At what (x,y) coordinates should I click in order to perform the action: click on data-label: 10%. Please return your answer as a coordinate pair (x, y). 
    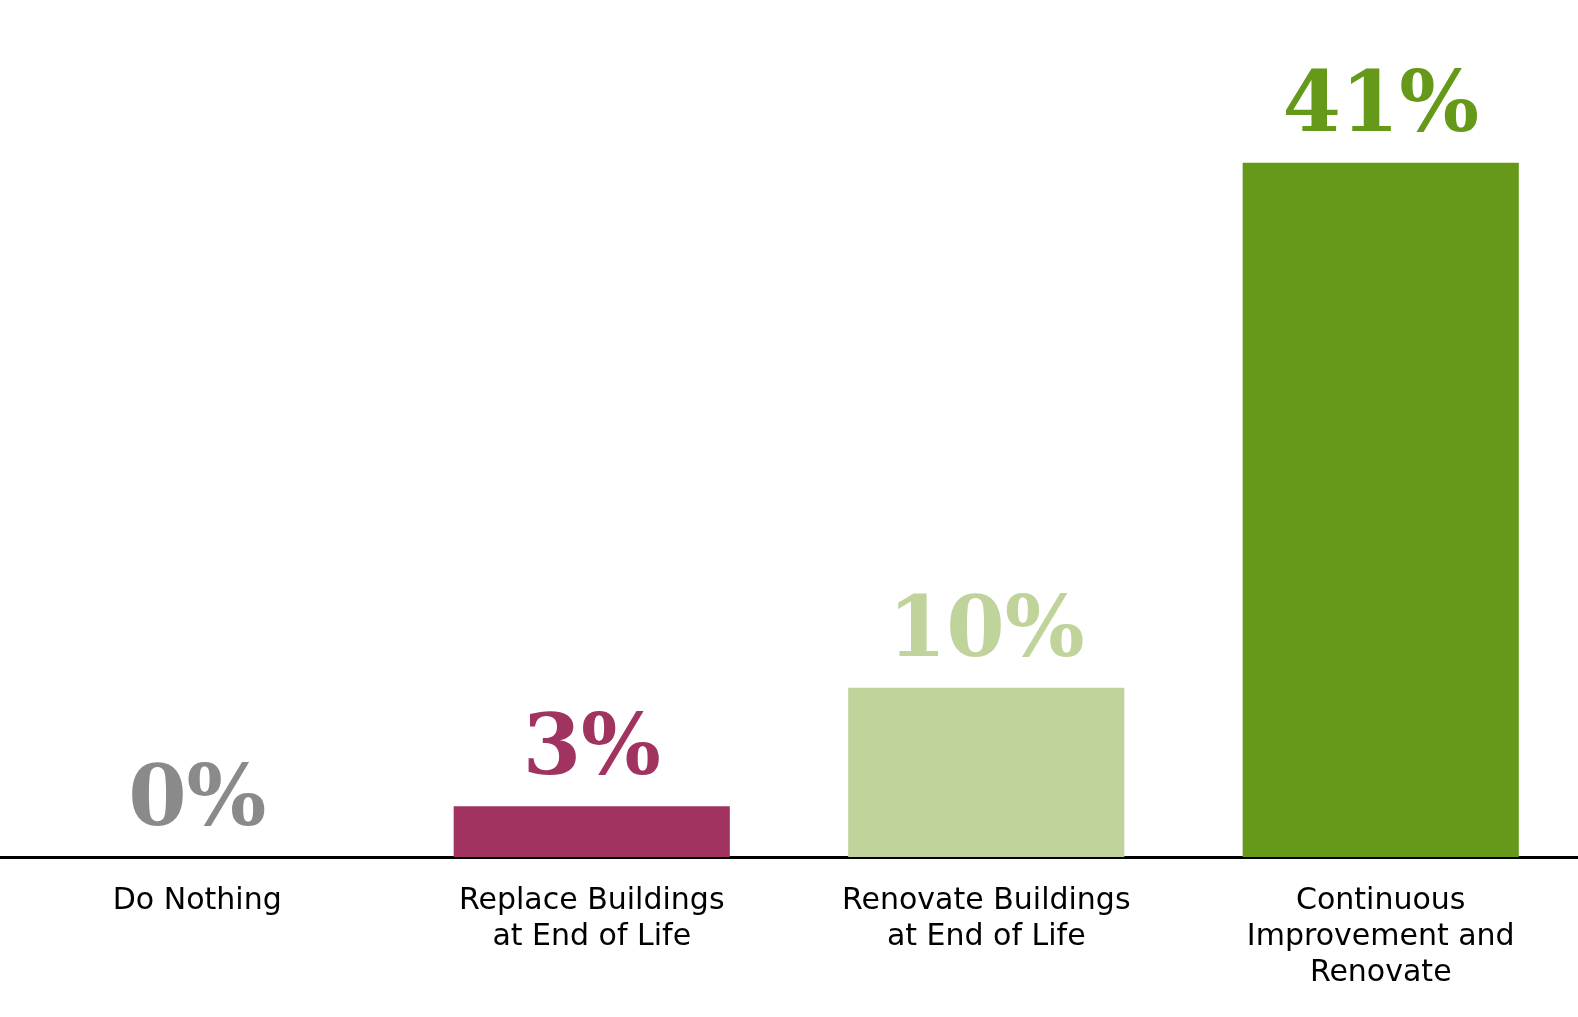
    Looking at the image, I should click on (986, 626).